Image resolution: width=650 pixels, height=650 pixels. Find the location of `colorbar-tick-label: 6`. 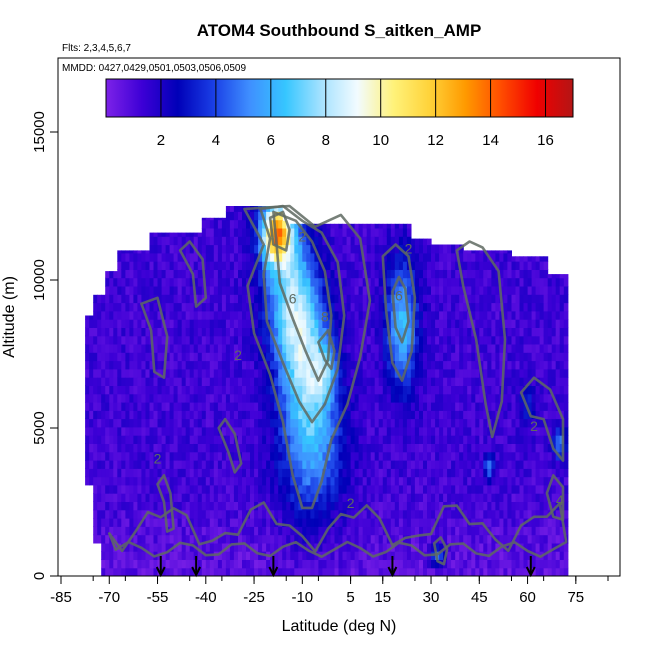

colorbar-tick-label: 6 is located at coordinates (271, 140).